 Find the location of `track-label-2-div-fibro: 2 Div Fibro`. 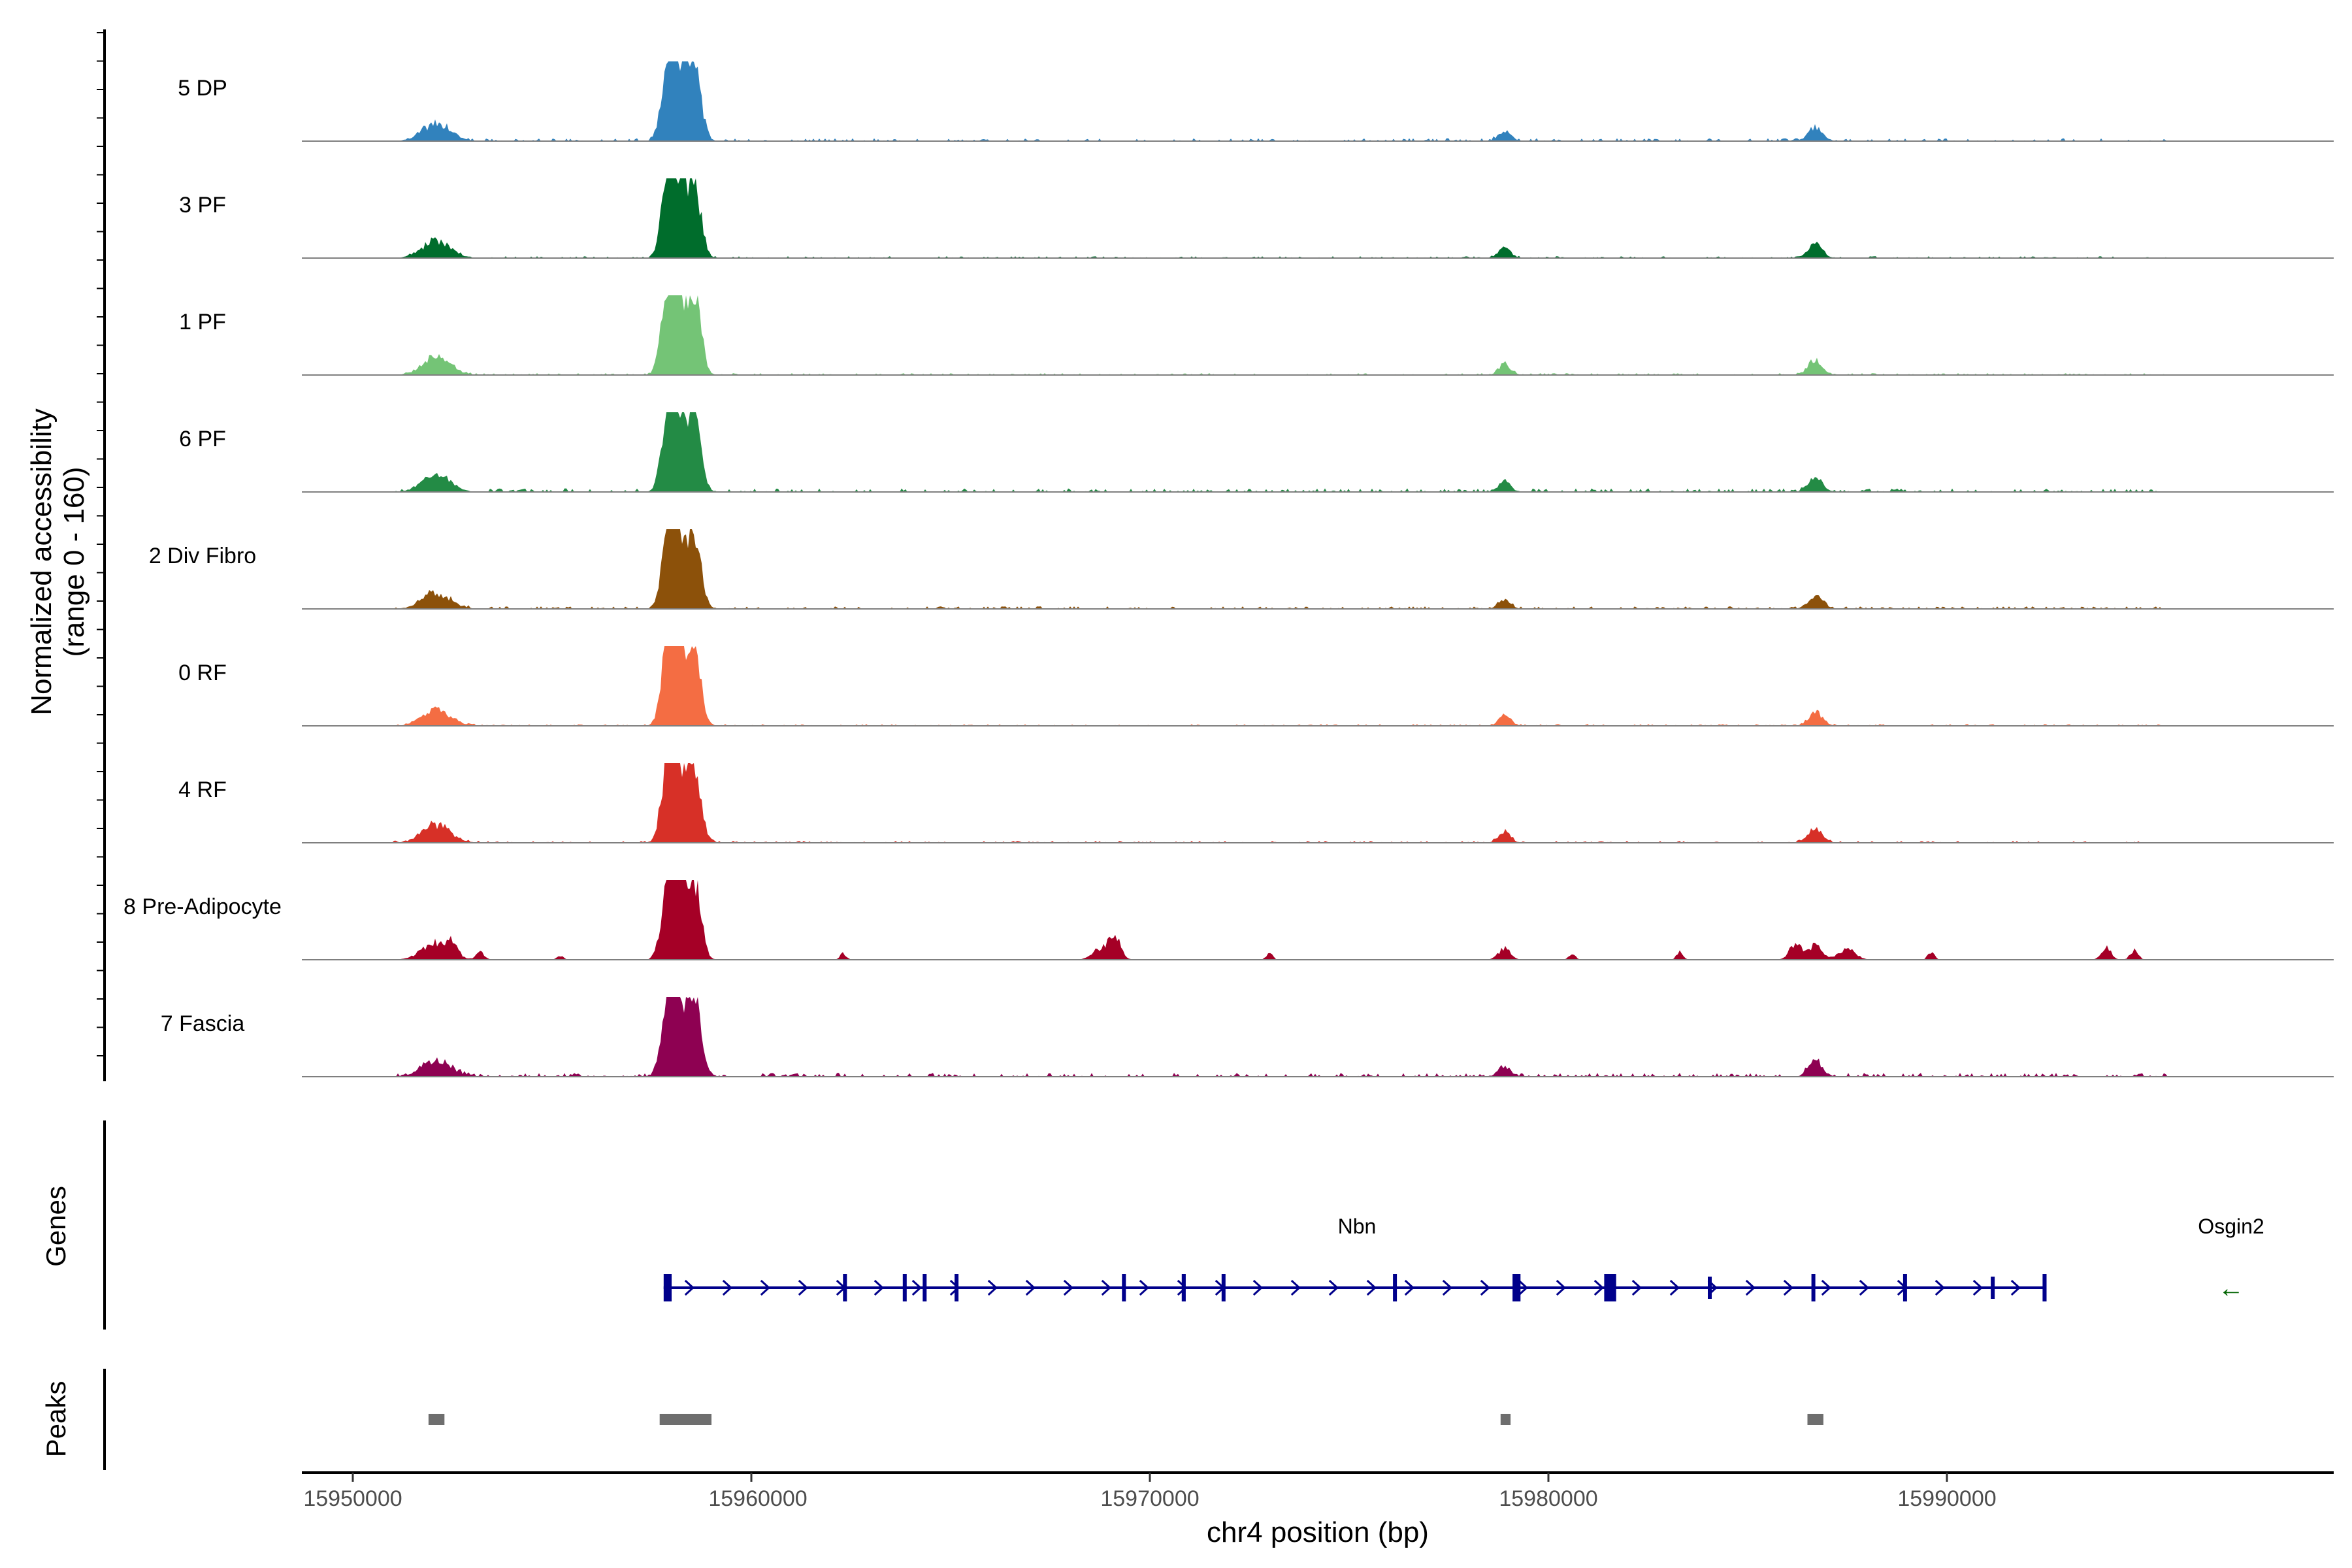

track-label-2-div-fibro: 2 Div Fibro is located at coordinates (202, 556).